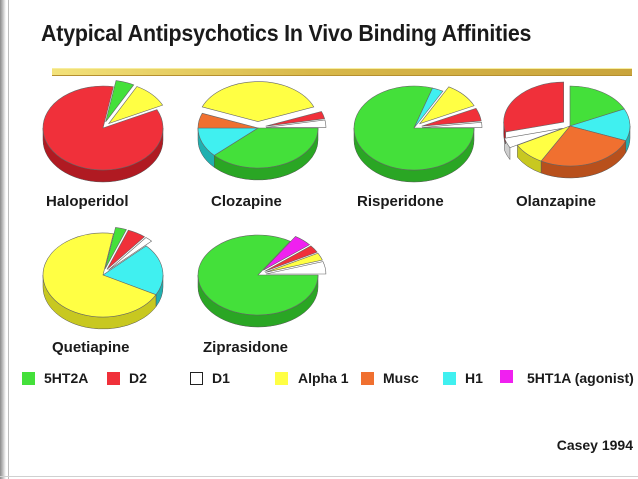 This screenshot has width=638, height=479. What do you see at coordinates (367, 378) in the screenshot?
I see `legend-swatch-musc` at bounding box center [367, 378].